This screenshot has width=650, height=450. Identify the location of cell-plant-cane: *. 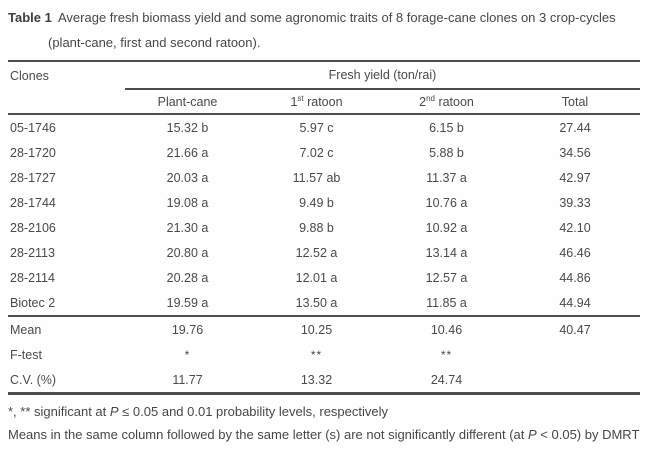
(187, 354).